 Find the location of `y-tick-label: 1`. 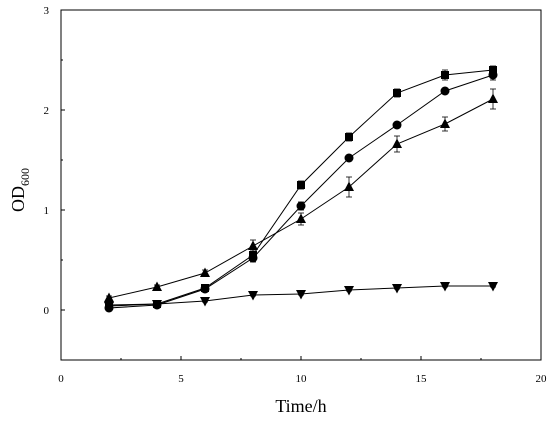

y-tick-label: 1 is located at coordinates (47, 211).